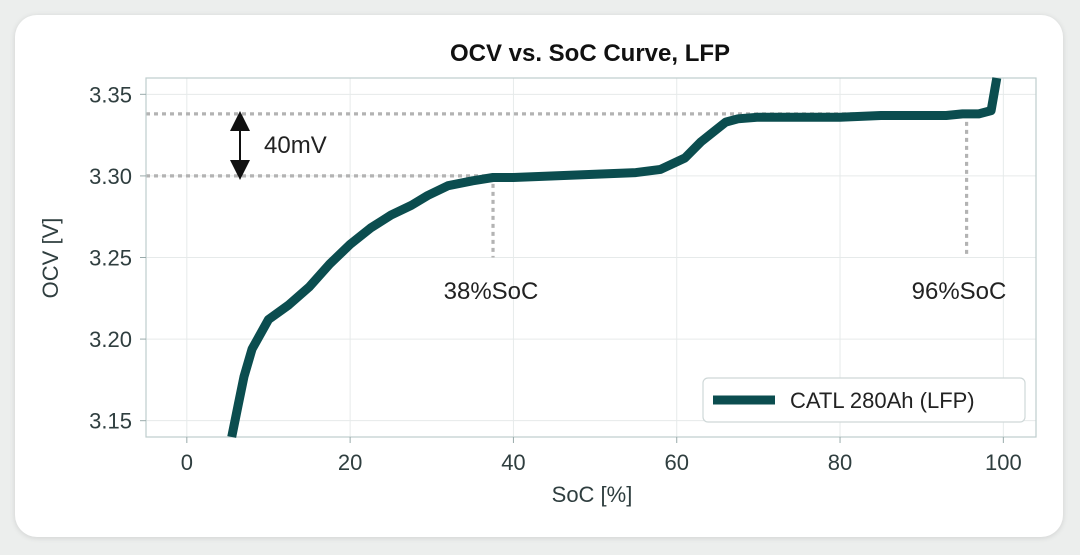 The height and width of the screenshot is (555, 1080). I want to click on y-tick-label: 3.25, so click(110, 258).